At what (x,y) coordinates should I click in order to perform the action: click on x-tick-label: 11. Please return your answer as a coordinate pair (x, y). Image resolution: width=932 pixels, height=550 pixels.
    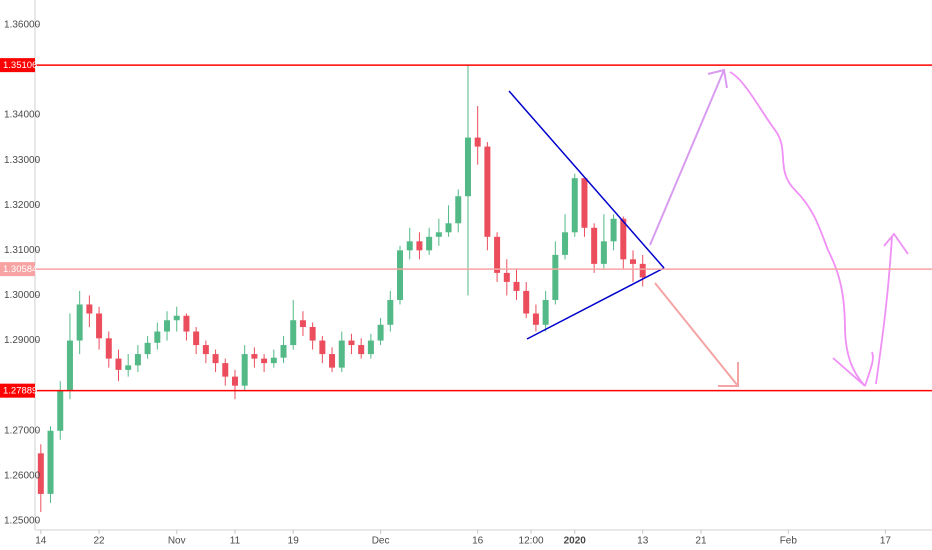
    Looking at the image, I should click on (235, 541).